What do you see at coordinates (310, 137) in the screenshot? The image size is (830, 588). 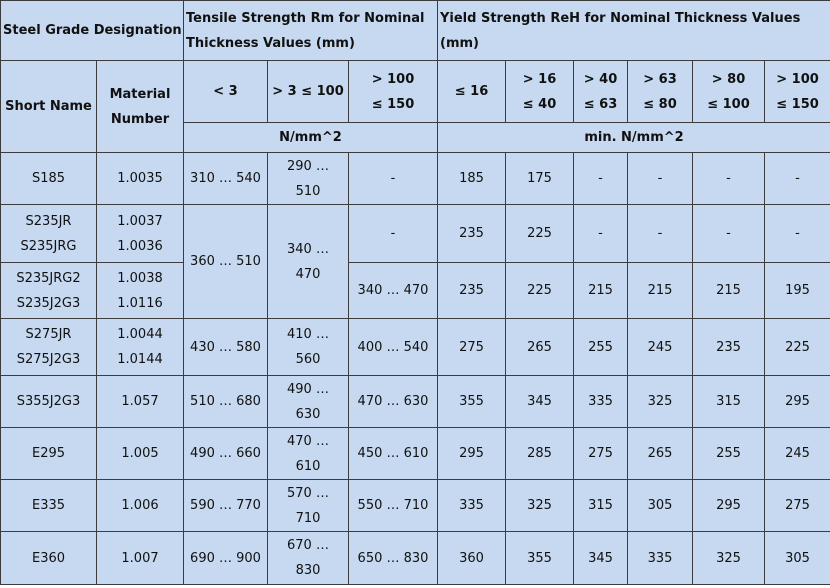 I see `unit-text: N/mm^2` at bounding box center [310, 137].